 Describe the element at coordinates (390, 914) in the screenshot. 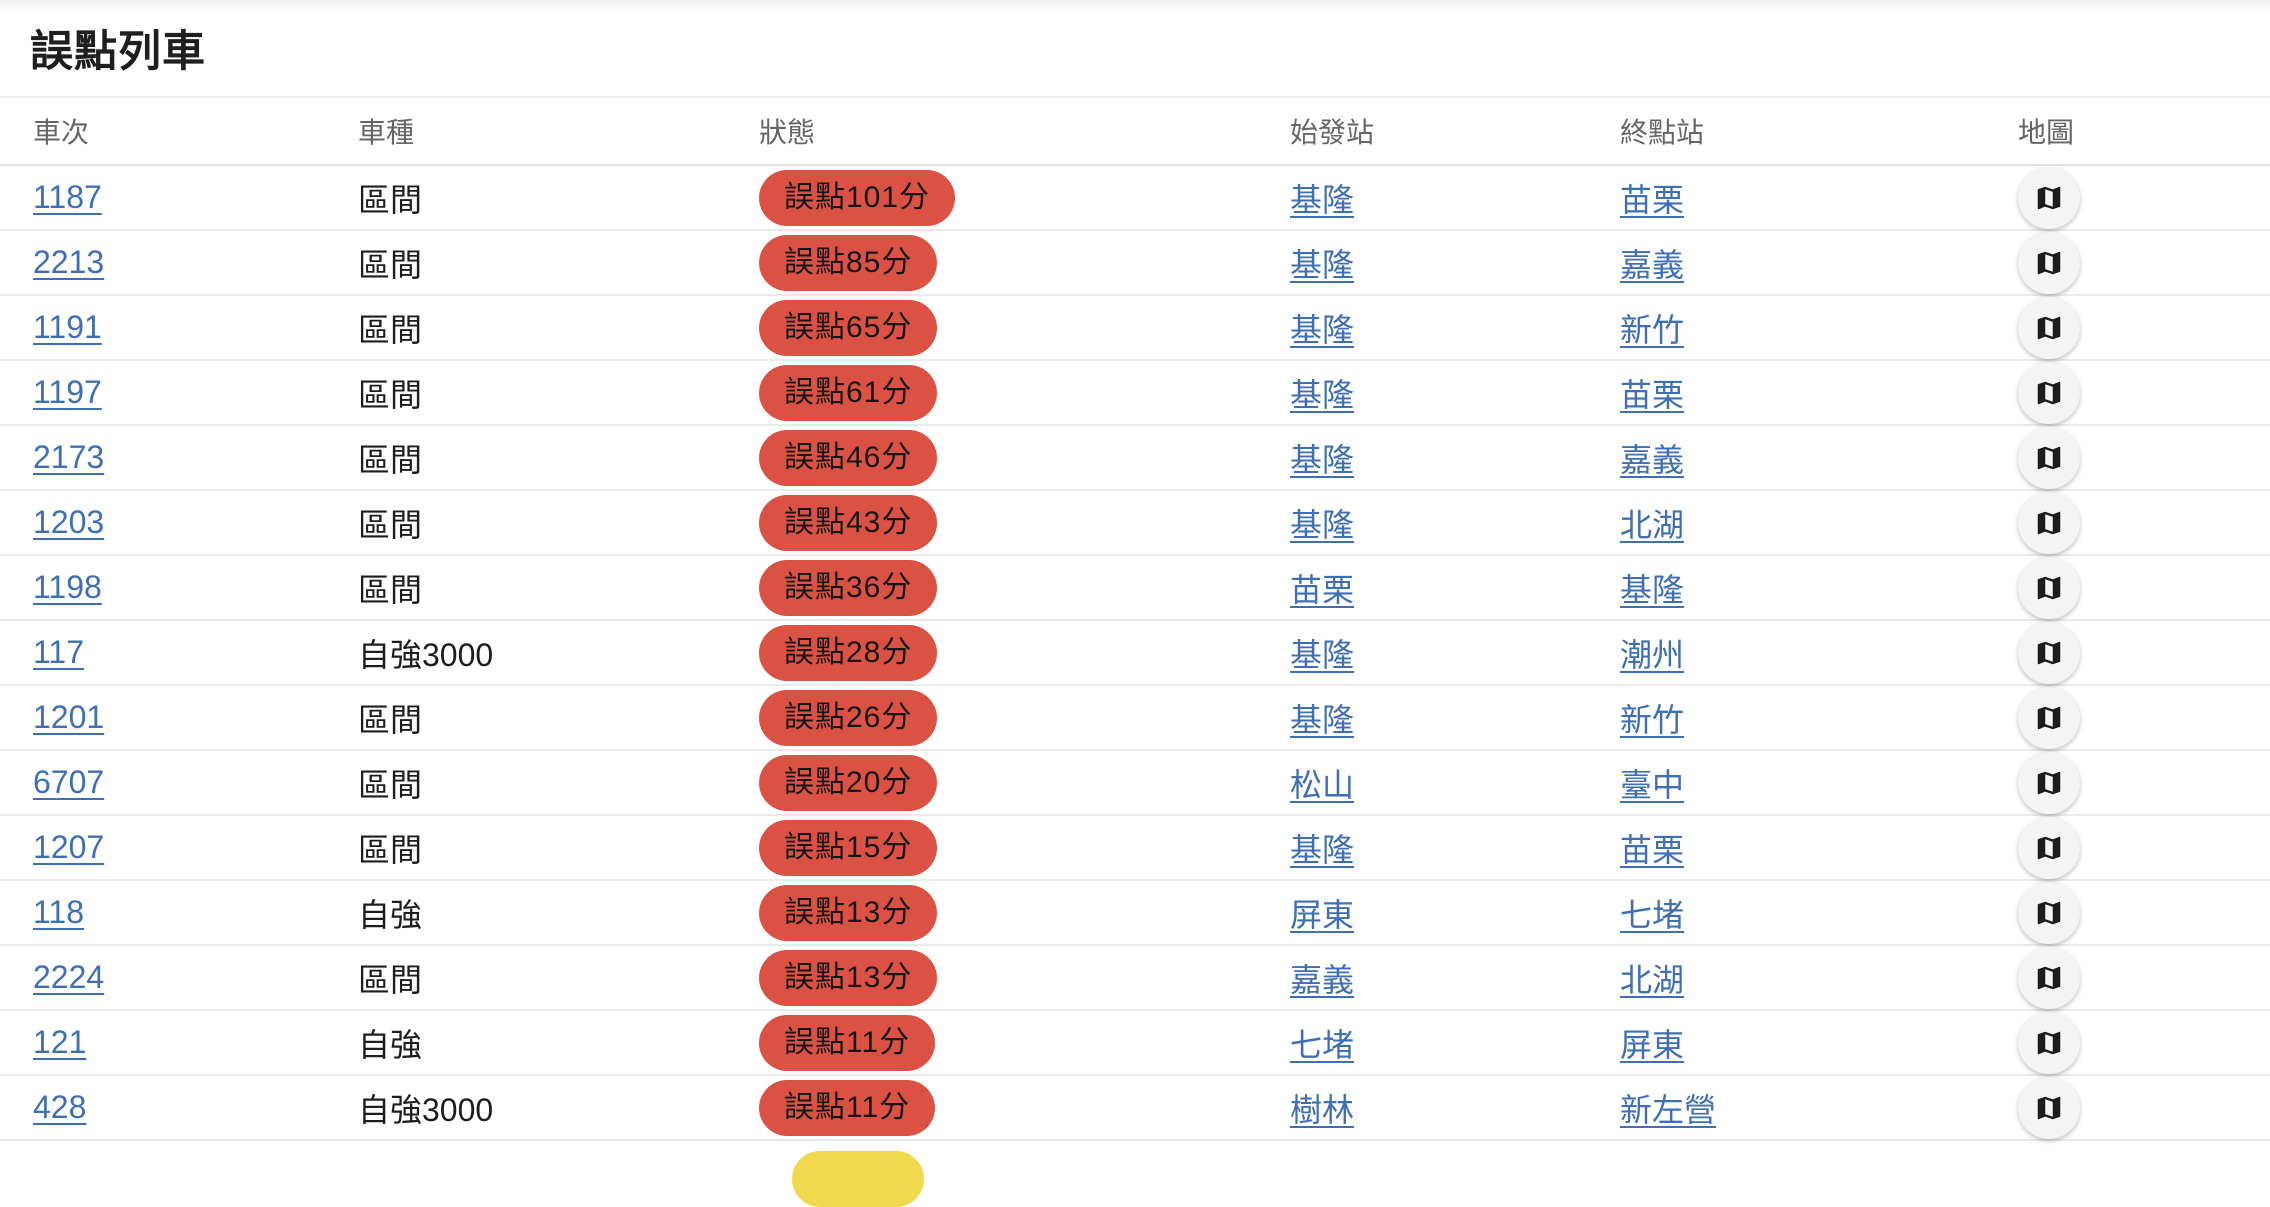

I see `train-type-label: 自強` at that location.